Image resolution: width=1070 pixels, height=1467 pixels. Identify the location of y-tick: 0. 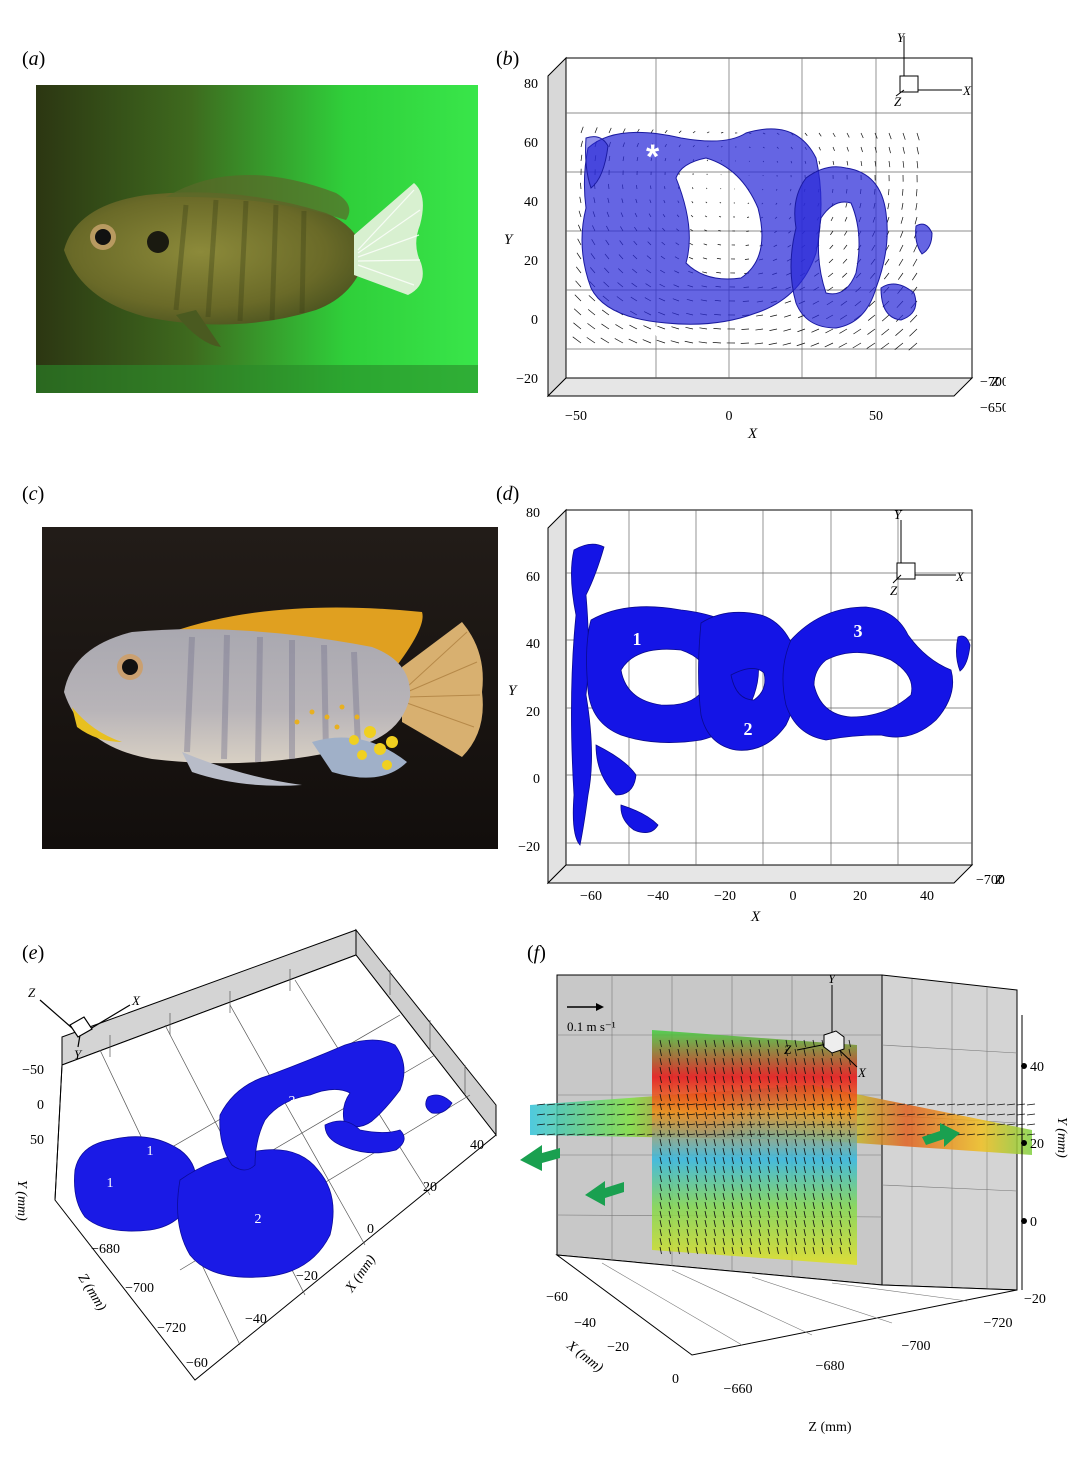
(534, 320).